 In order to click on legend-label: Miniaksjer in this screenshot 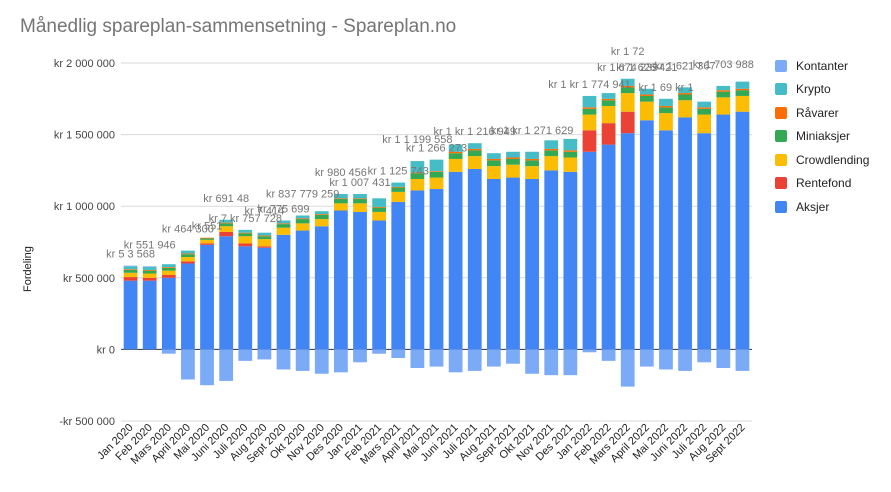, I will do `click(823, 136)`.